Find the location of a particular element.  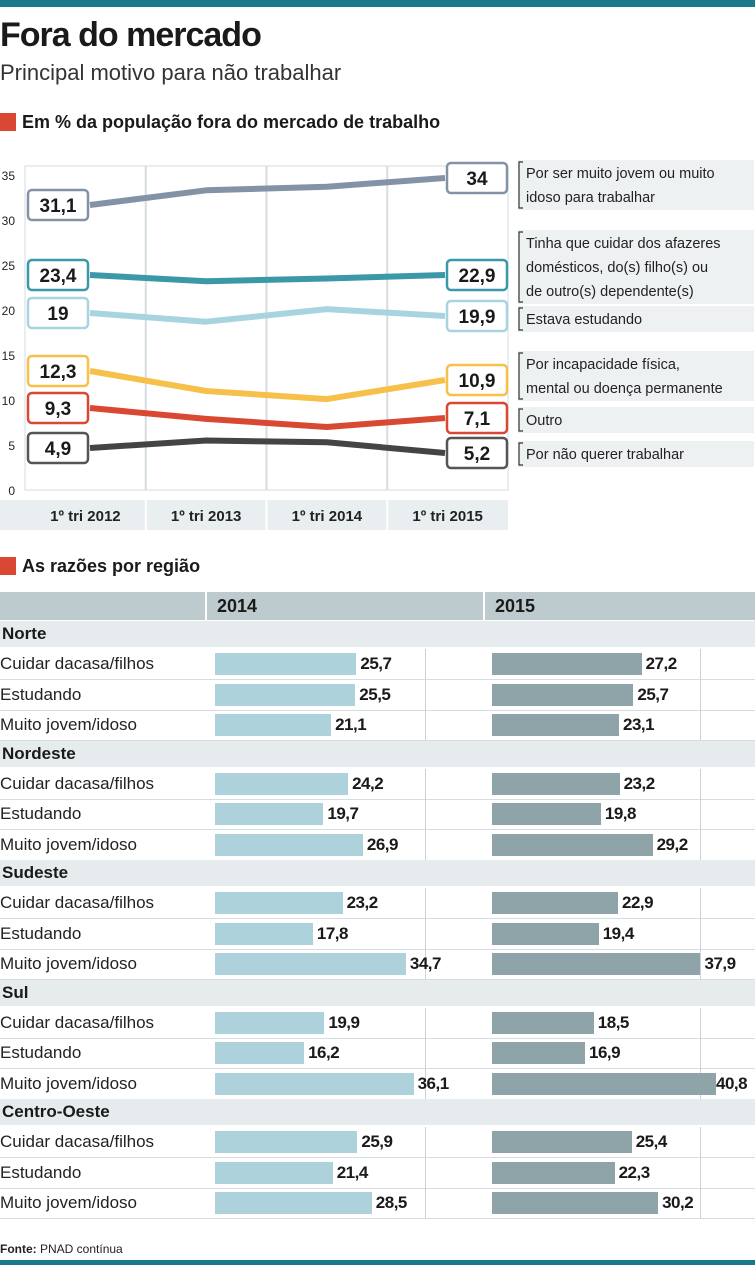

bottom-accent-bar is located at coordinates (377, 1262).